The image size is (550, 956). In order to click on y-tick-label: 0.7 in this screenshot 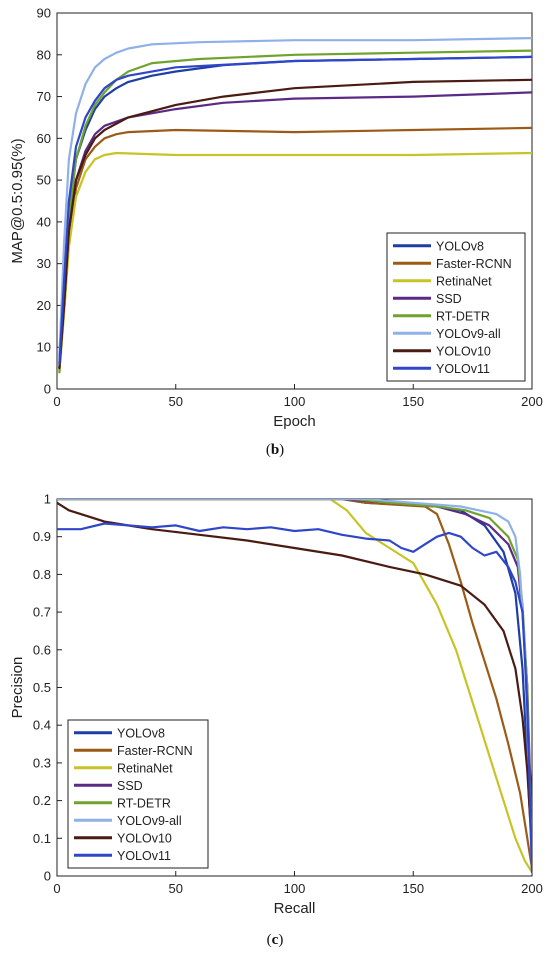, I will do `click(42, 612)`.